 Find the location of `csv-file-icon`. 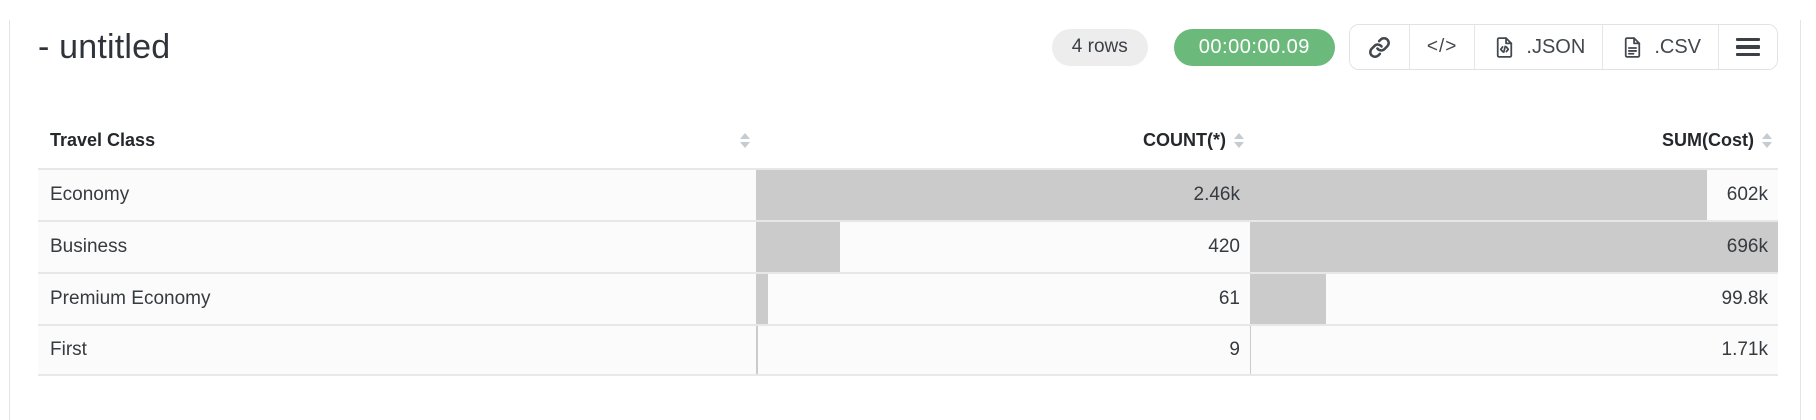

csv-file-icon is located at coordinates (1632, 47).